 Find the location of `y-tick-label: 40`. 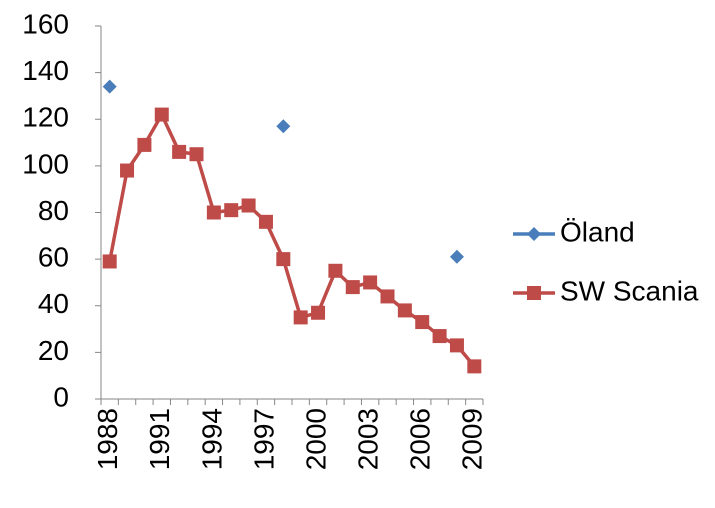

y-tick-label: 40 is located at coordinates (53, 303).